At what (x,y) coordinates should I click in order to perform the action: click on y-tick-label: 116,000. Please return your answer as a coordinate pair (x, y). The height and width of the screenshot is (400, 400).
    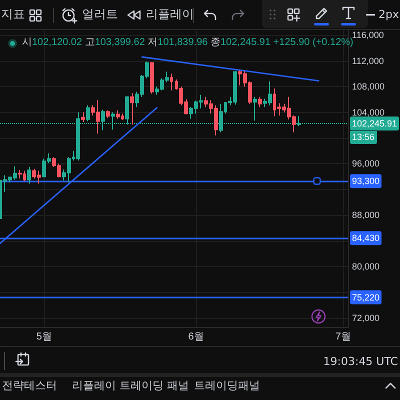
    Looking at the image, I should click on (368, 35).